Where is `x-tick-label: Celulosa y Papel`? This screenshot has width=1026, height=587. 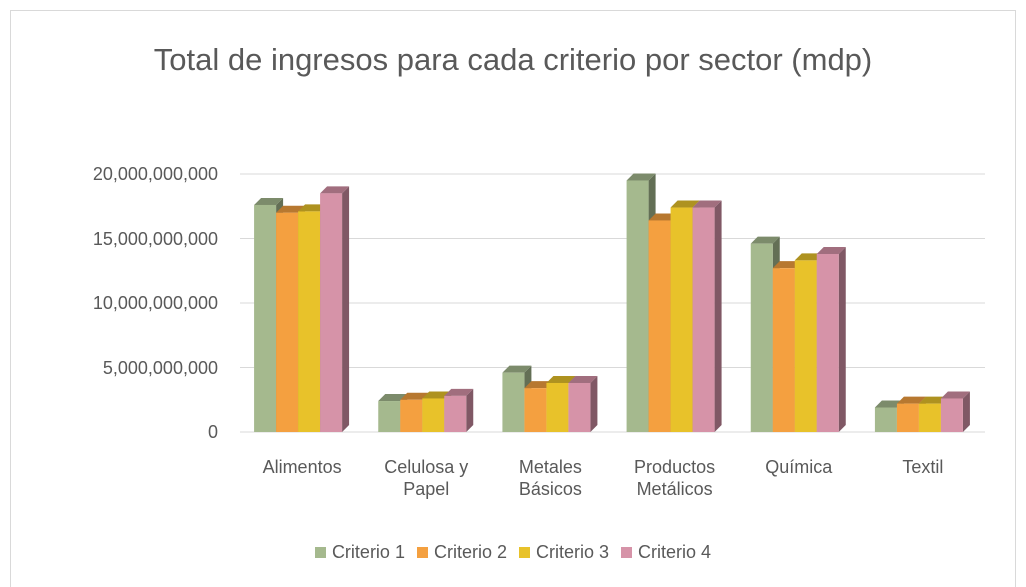
x-tick-label: Celulosa y Papel is located at coordinates (426, 478).